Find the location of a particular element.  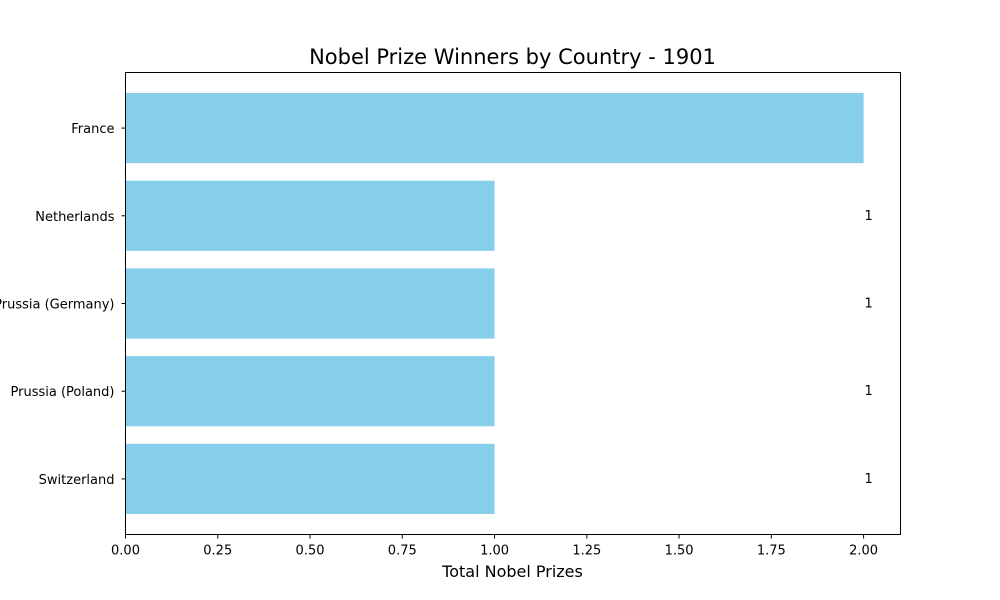

x-tick-label-1: 0.25 is located at coordinates (217, 551).